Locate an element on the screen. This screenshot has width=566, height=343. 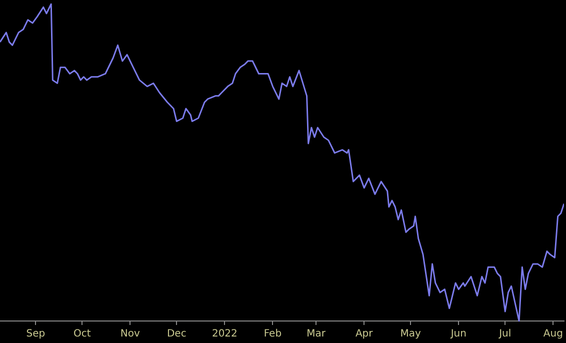
x-tick-label: Sep is located at coordinates (36, 334).